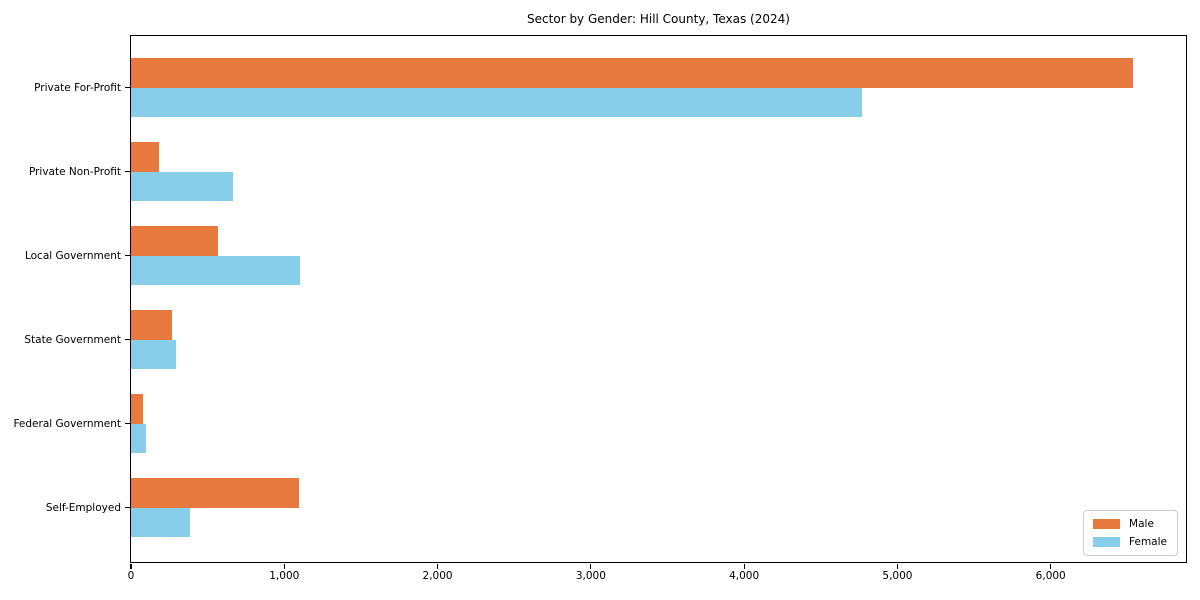  What do you see at coordinates (72, 255) in the screenshot?
I see `y-axis-category-label: Local Government` at bounding box center [72, 255].